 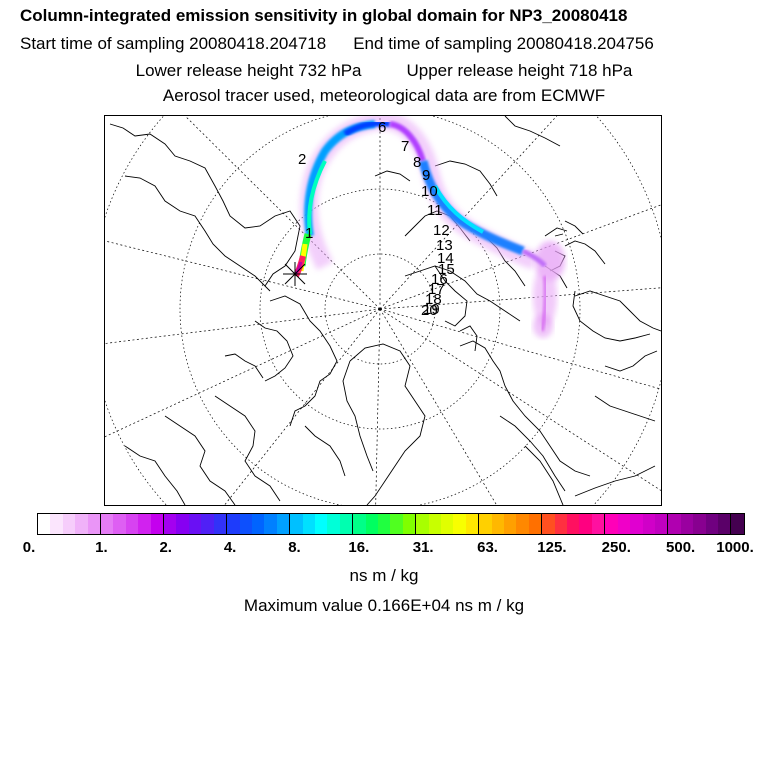 I want to click on traj-label: 7, so click(x=405, y=146).